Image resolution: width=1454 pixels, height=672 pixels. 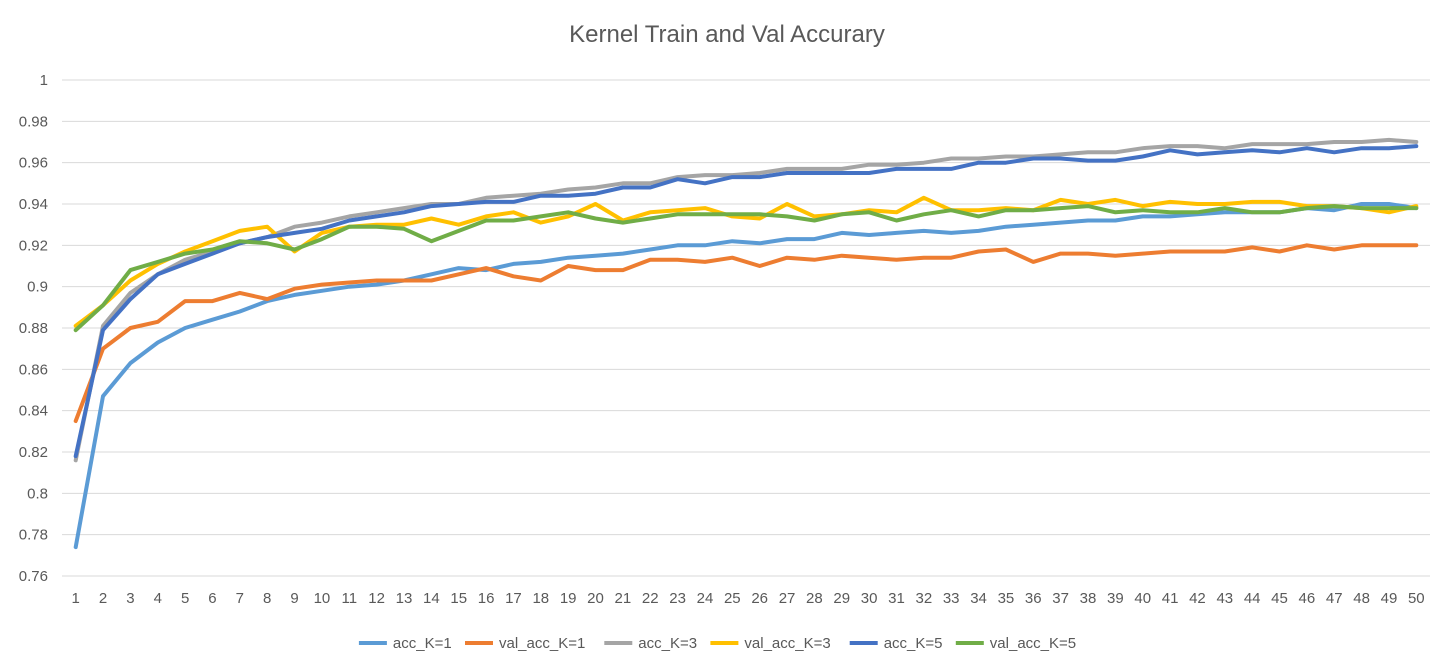 I want to click on legend-item: val_acc_K=5, so click(x=1015, y=643).